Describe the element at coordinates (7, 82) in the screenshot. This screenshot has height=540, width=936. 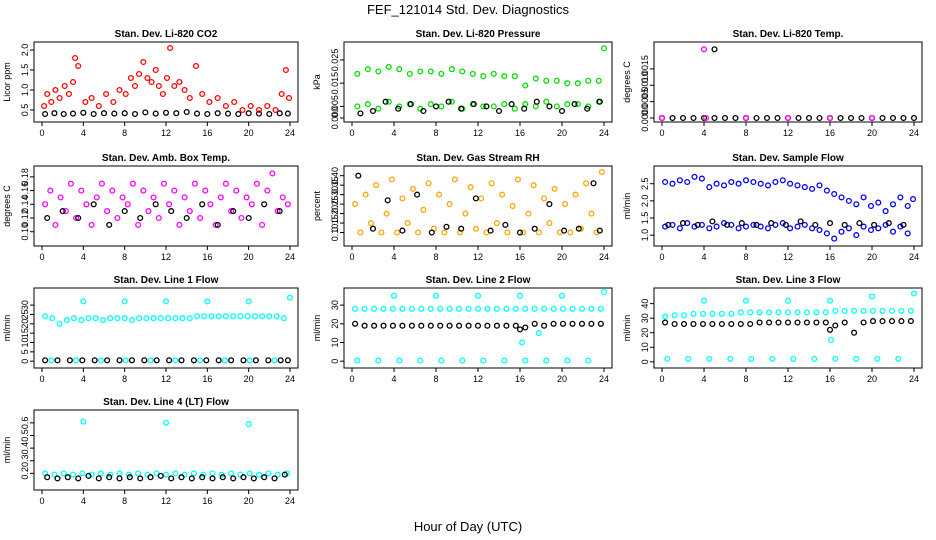
I see `chart-1-y-label: Licor ppm` at that location.